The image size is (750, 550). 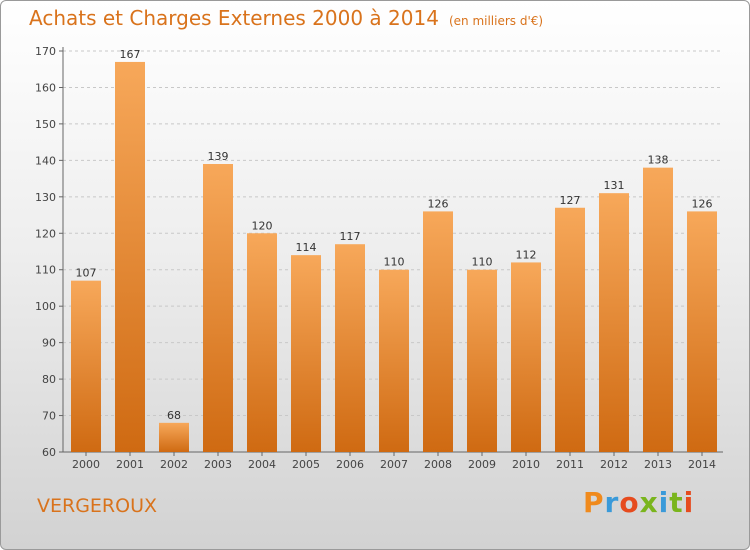 What do you see at coordinates (49, 452) in the screenshot?
I see `y-tick-label: 60` at bounding box center [49, 452].